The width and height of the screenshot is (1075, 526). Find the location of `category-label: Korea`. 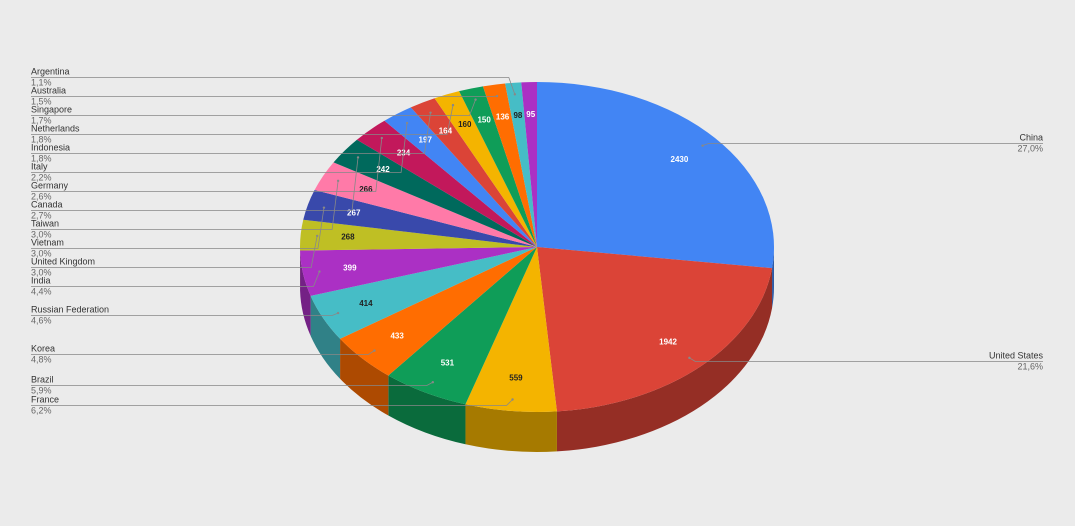

category-label: Korea is located at coordinates (43, 348).